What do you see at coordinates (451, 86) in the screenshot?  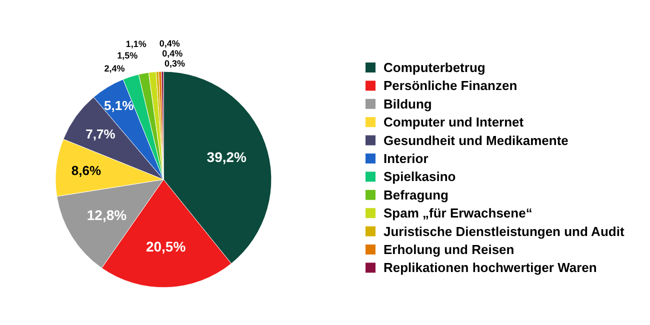 I see `legend-label: Persönliche Finanzen` at bounding box center [451, 86].